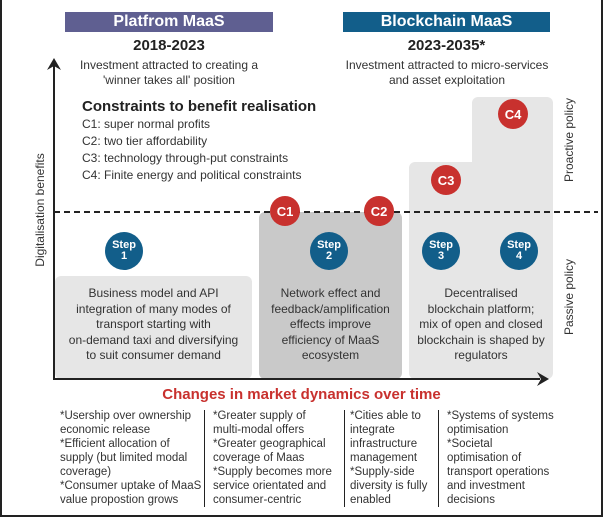 Image resolution: width=603 pixels, height=517 pixels. What do you see at coordinates (169, 65) in the screenshot?
I see `phase-description-line: Investment attracted to creating a` at bounding box center [169, 65].